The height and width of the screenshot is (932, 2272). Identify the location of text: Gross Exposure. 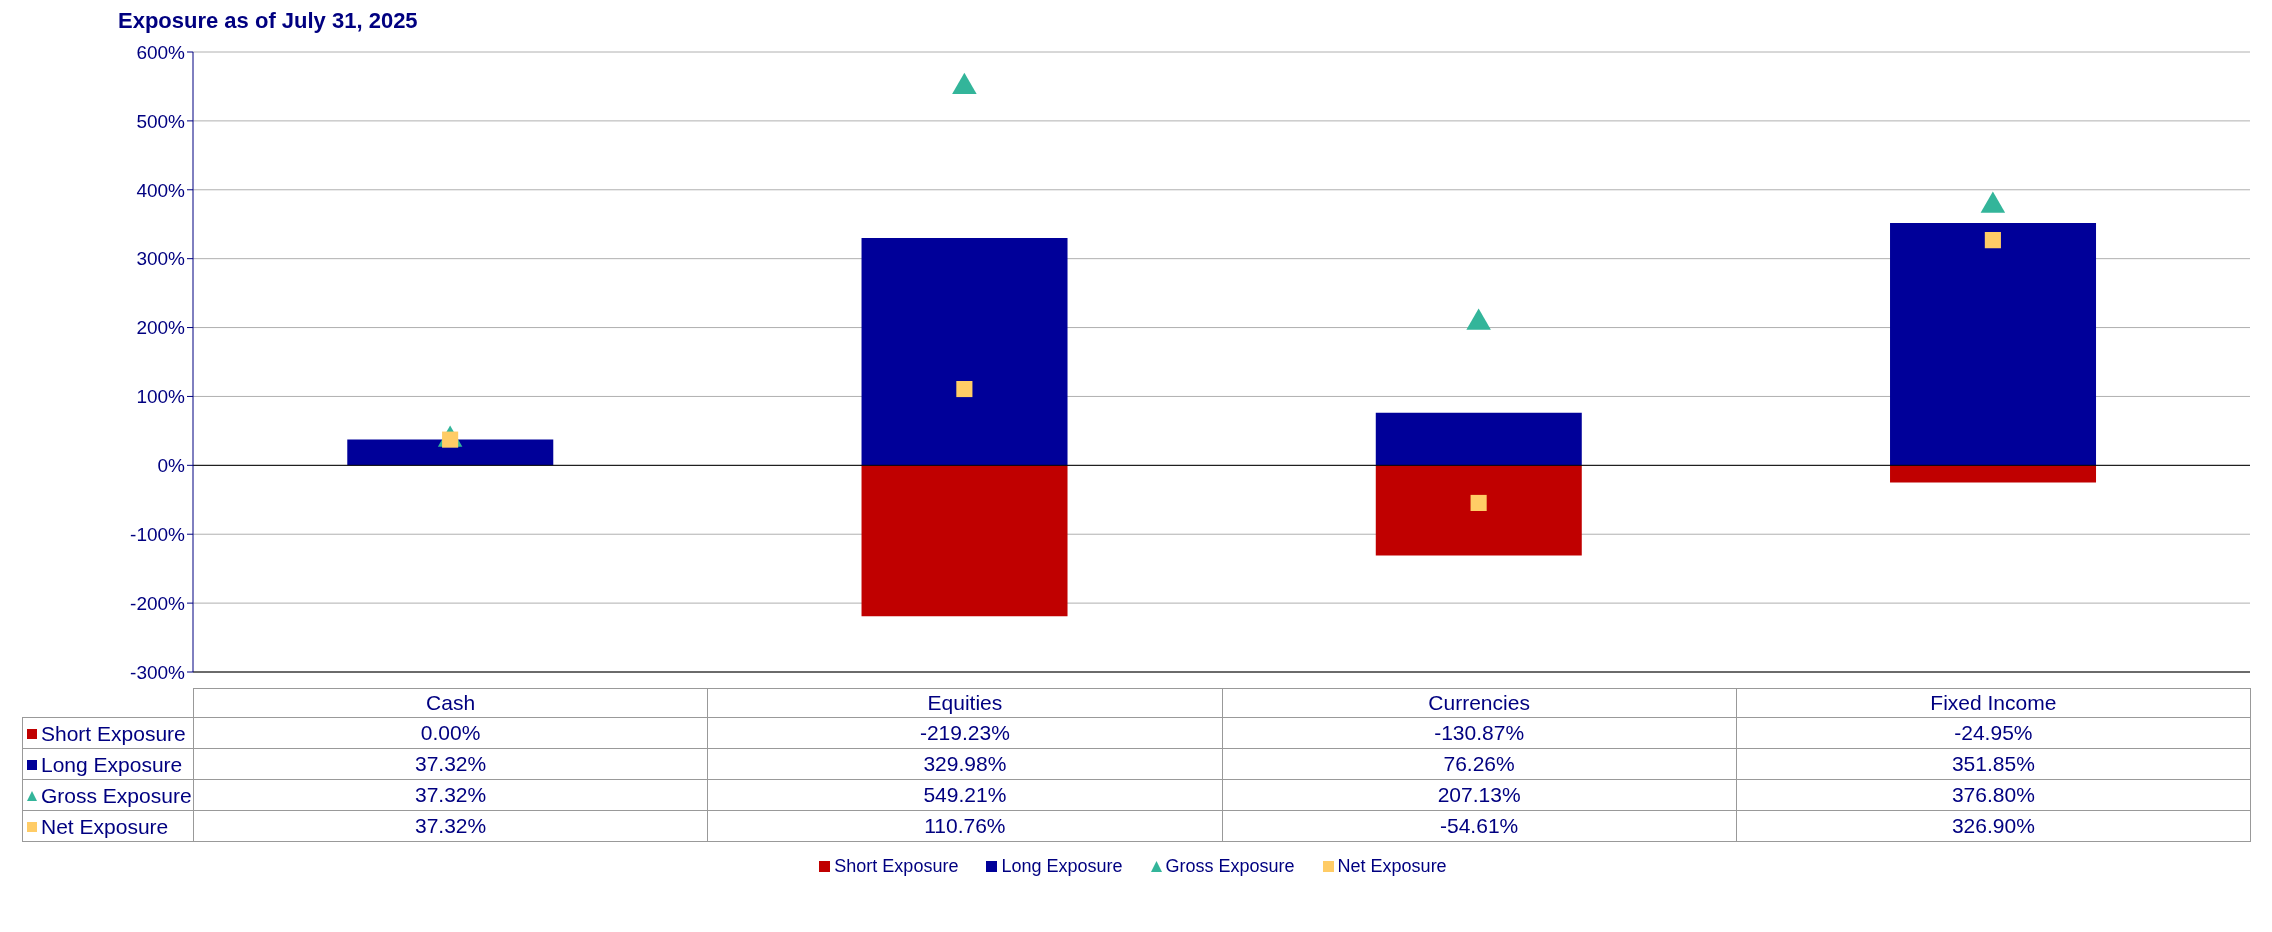
(116, 795).